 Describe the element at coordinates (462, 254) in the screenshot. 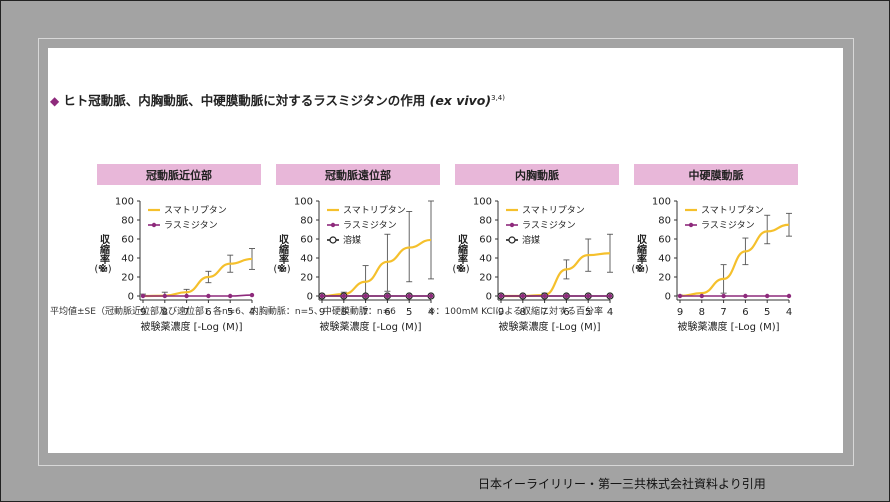

I see `y-axis-label: 収縮率※` at that location.